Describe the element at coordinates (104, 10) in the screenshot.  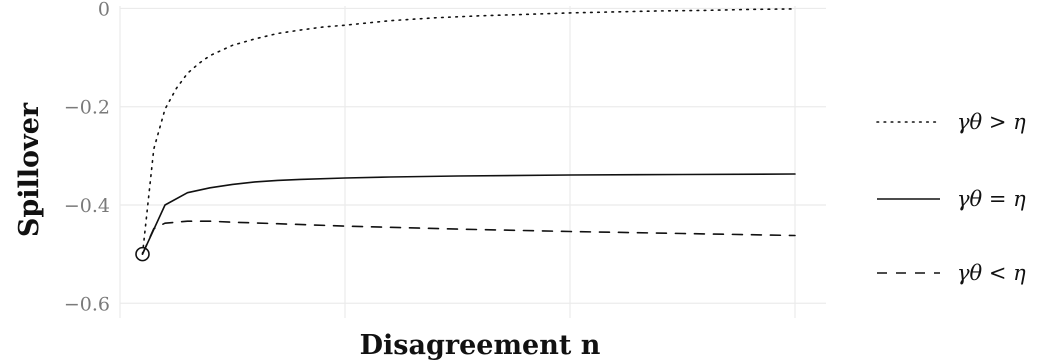
I see `y-tick-label: 0` at that location.